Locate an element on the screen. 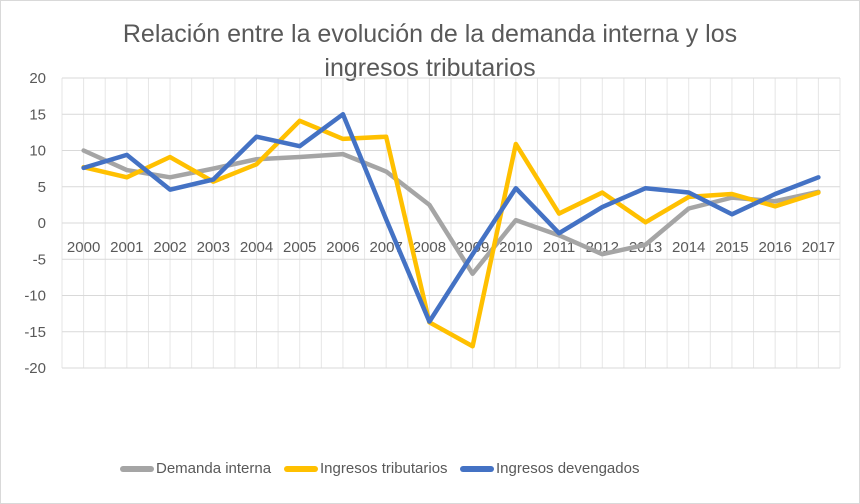 Image resolution: width=860 pixels, height=504 pixels. chart-title-line-2: ingresos tributarios is located at coordinates (430, 68).